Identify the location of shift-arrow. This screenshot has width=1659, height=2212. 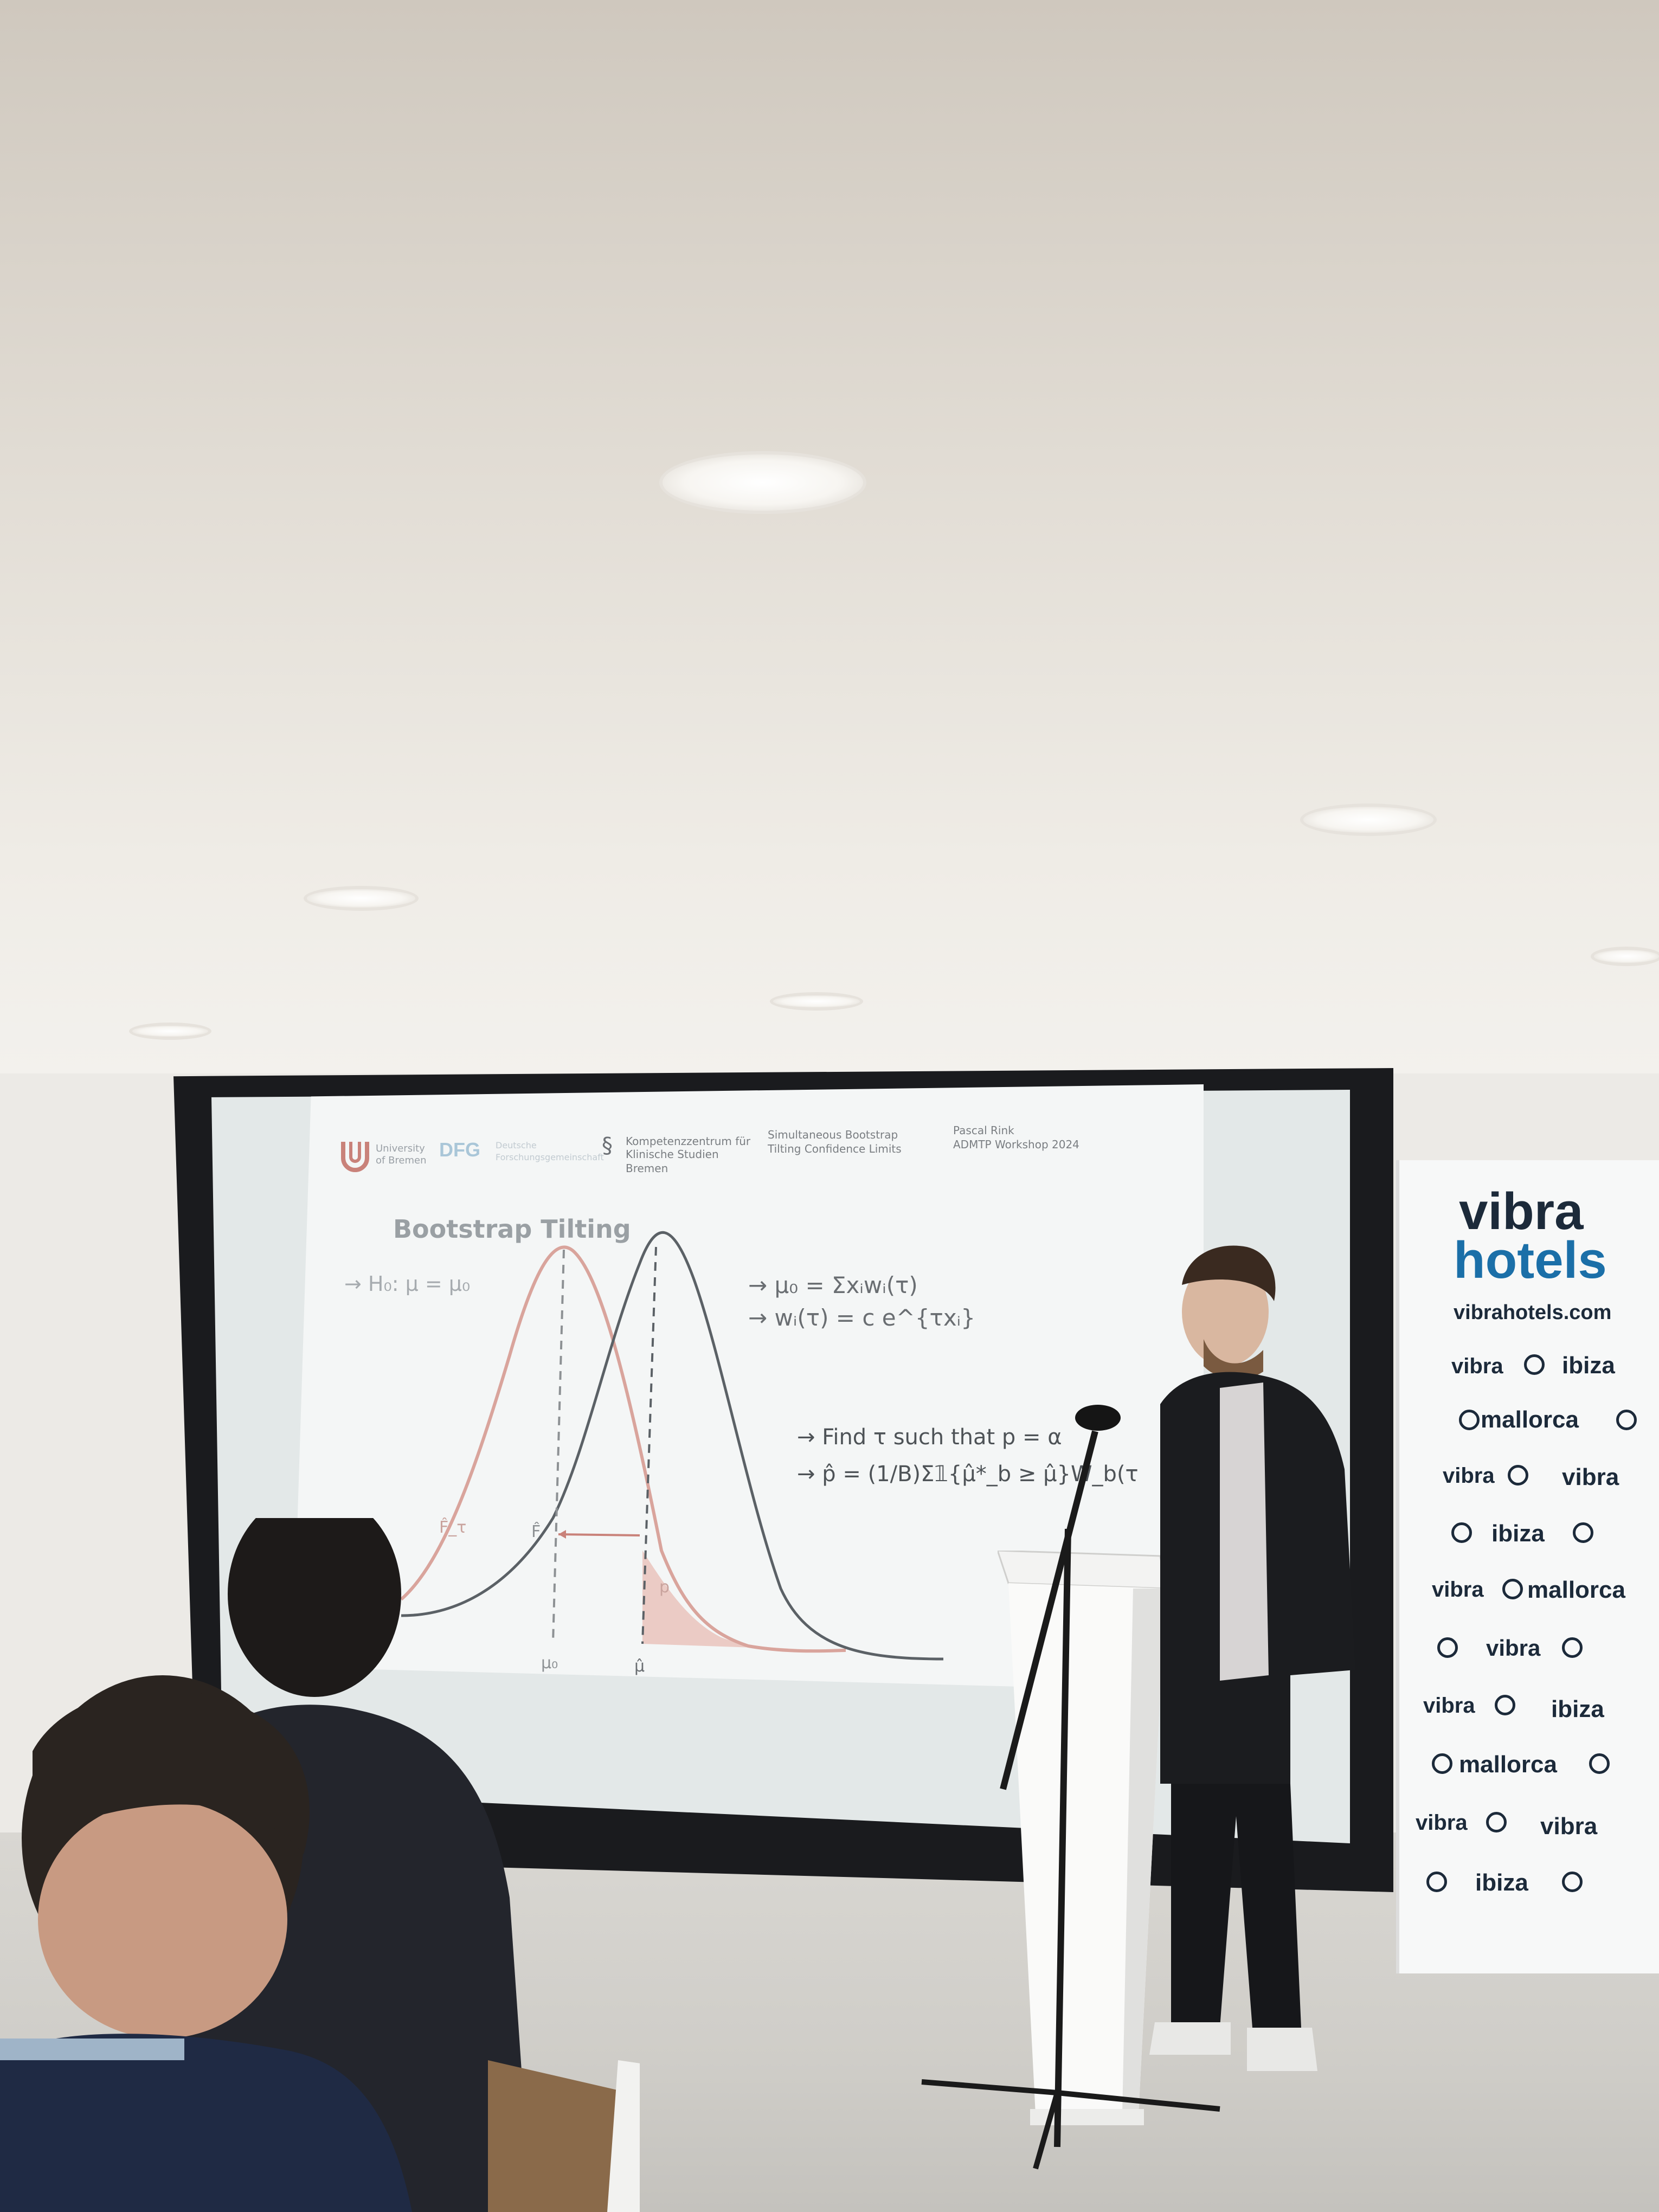
(599, 1534).